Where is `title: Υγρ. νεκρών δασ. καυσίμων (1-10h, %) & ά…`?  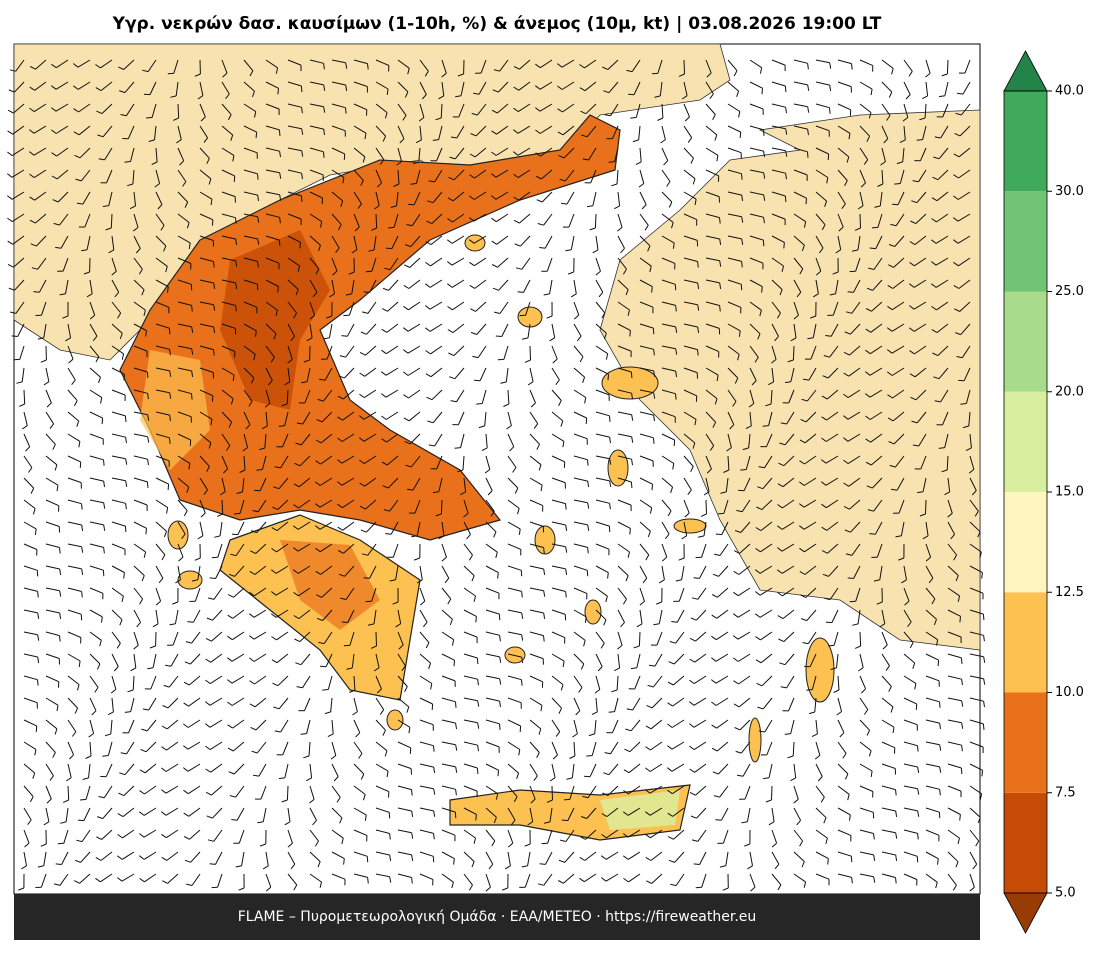 title: Υγρ. νεκρών δασ. καυσίμων (1-10h, %) & ά… is located at coordinates (497, 24).